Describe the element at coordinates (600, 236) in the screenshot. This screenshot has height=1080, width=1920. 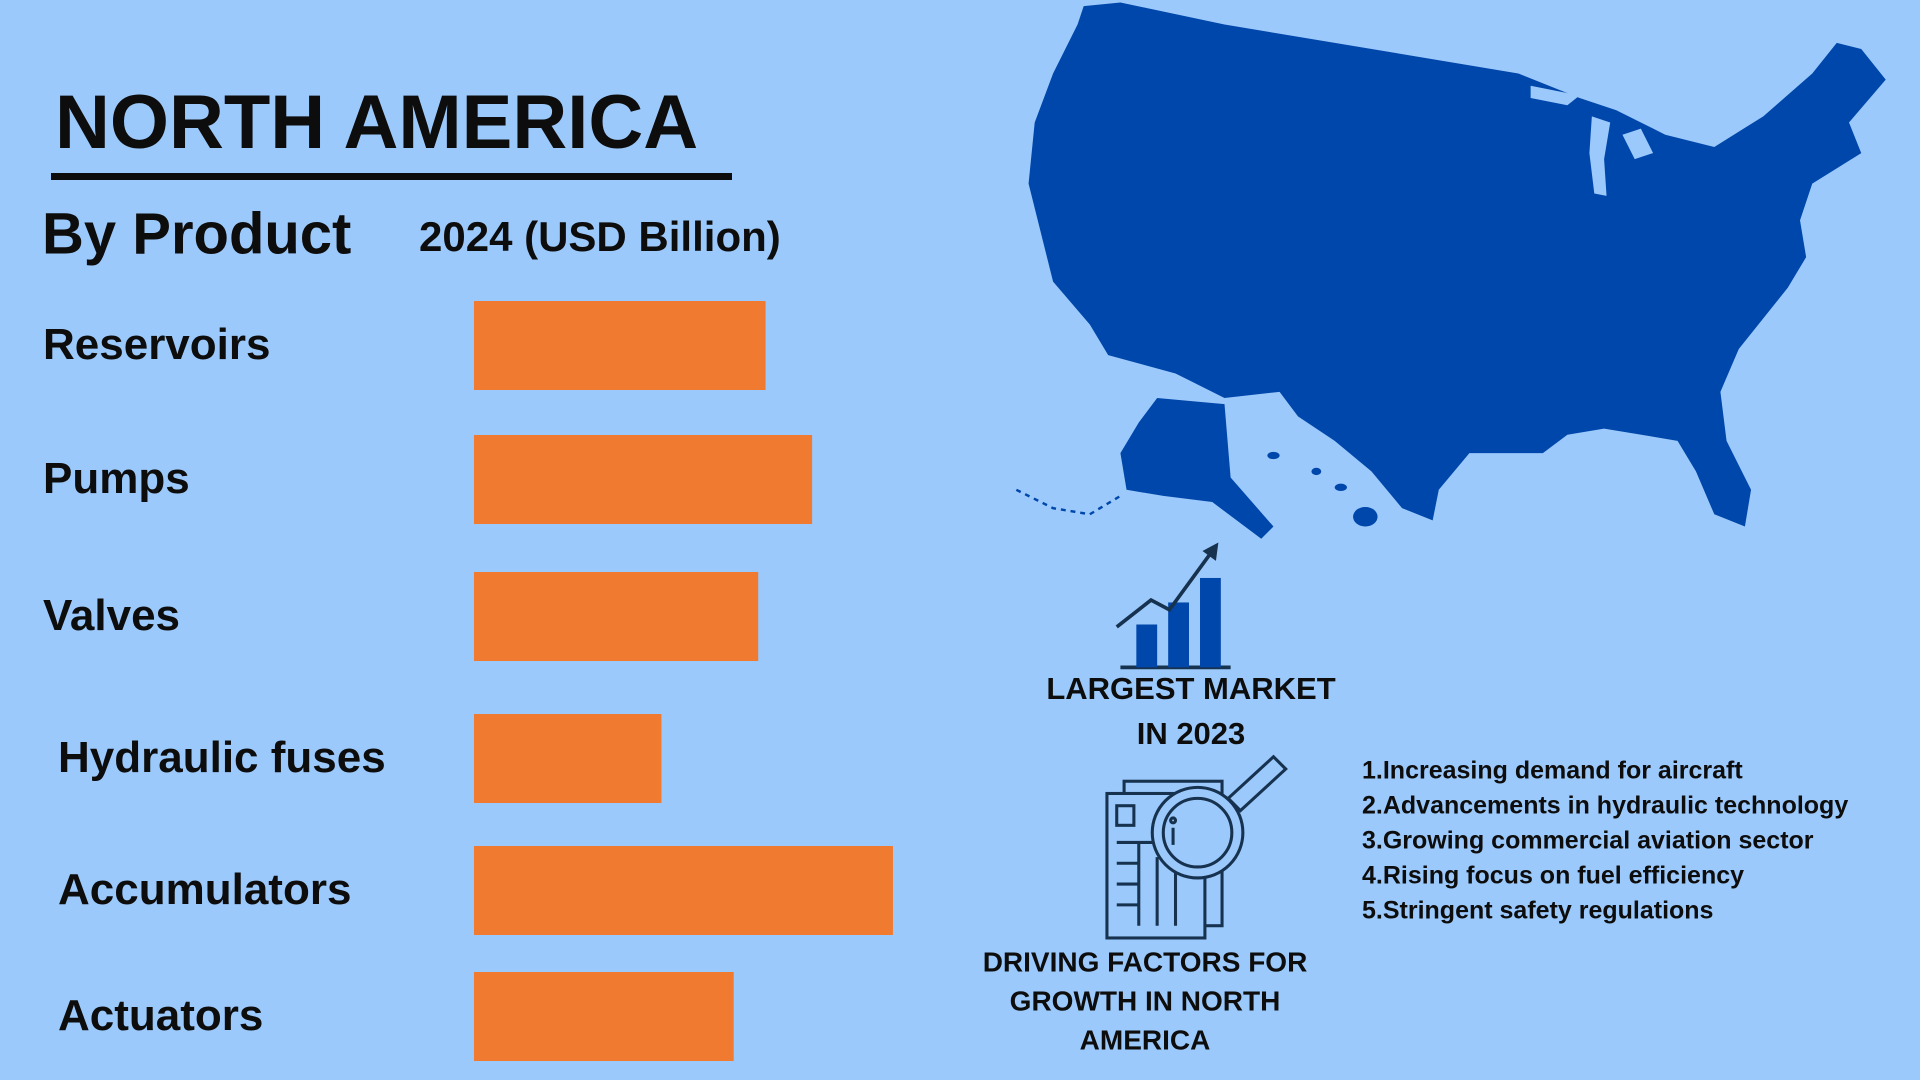
I see `chart-subtitle: 2024 (USD Billion)` at that location.